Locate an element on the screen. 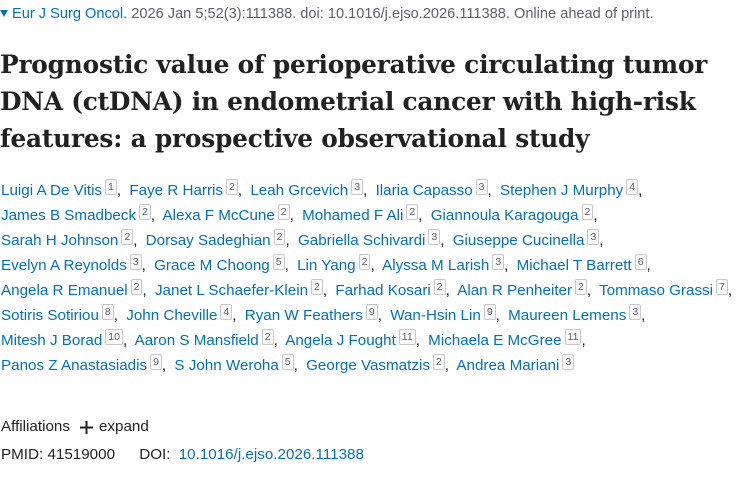 The height and width of the screenshot is (500, 750). author-item: Mohamed F Ali 2, is located at coordinates (364, 214).